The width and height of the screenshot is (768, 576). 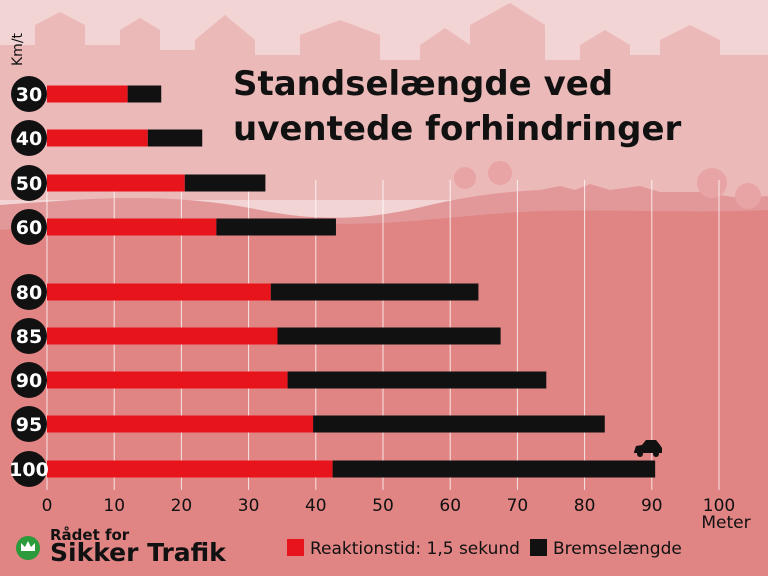 I want to click on x-tick-label: 90, so click(x=652, y=506).